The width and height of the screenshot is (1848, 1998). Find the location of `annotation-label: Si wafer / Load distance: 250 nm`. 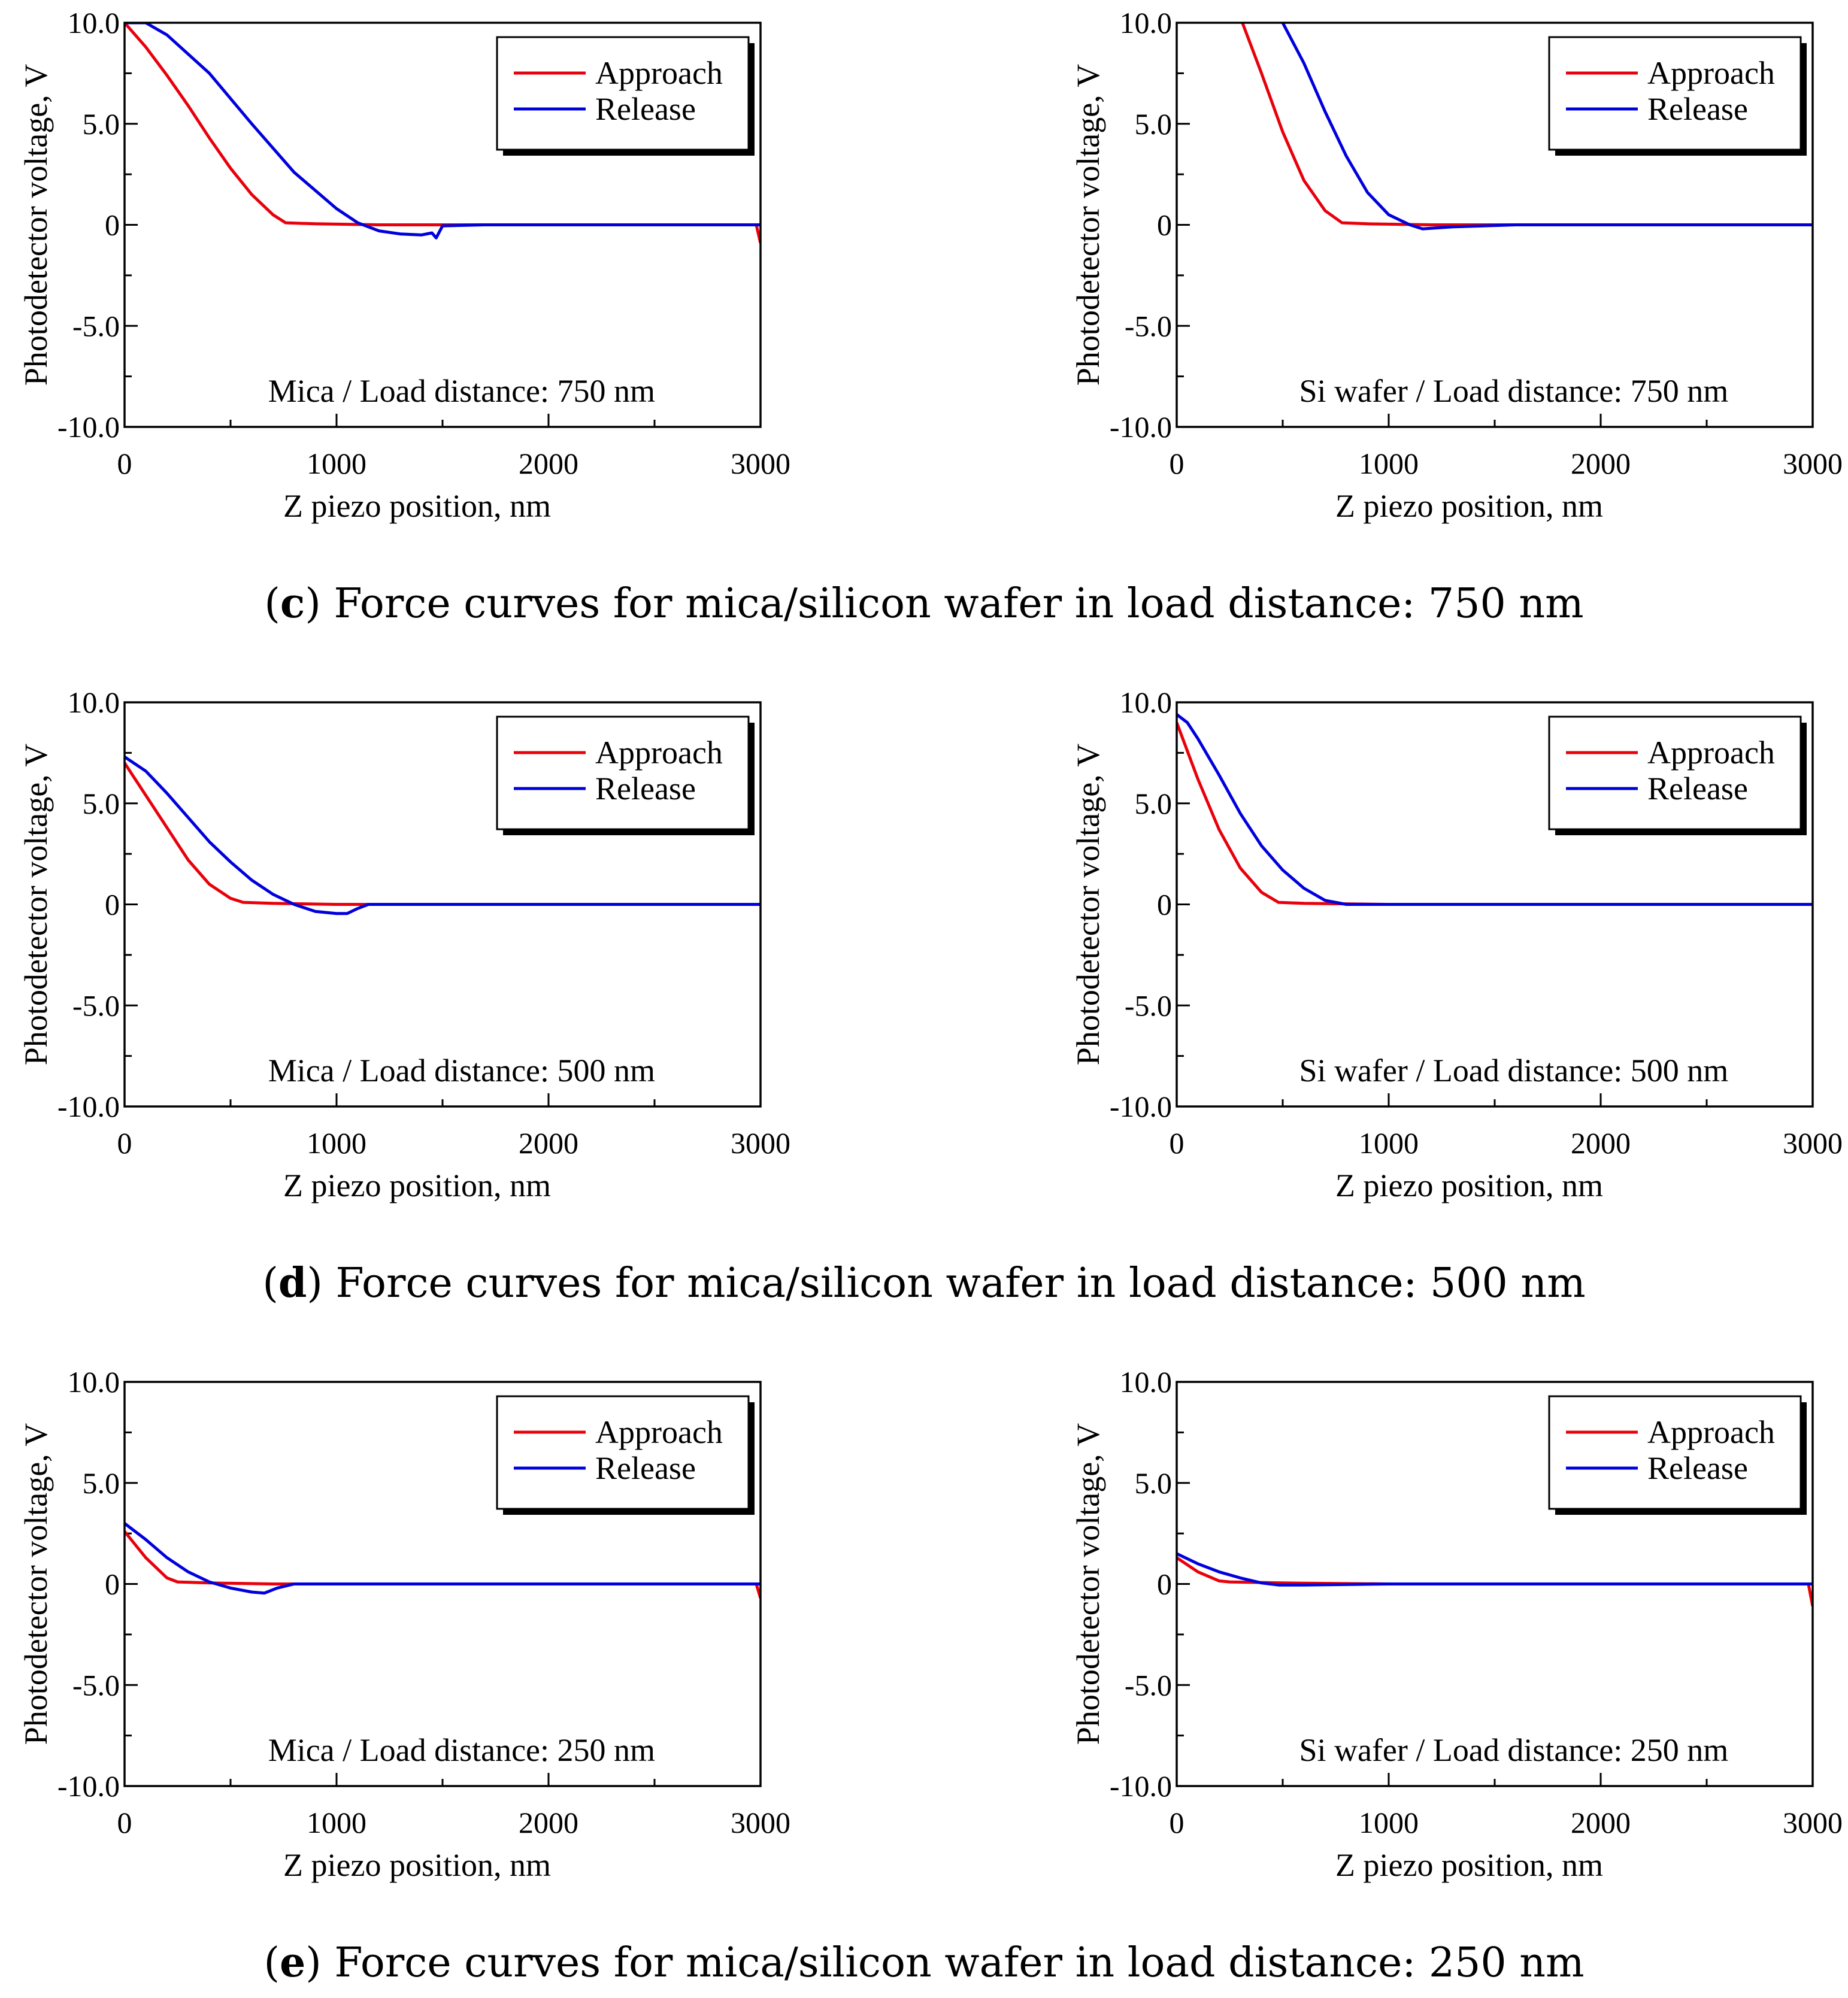

annotation-label: Si wafer / Load distance: 250 nm is located at coordinates (1513, 1750).